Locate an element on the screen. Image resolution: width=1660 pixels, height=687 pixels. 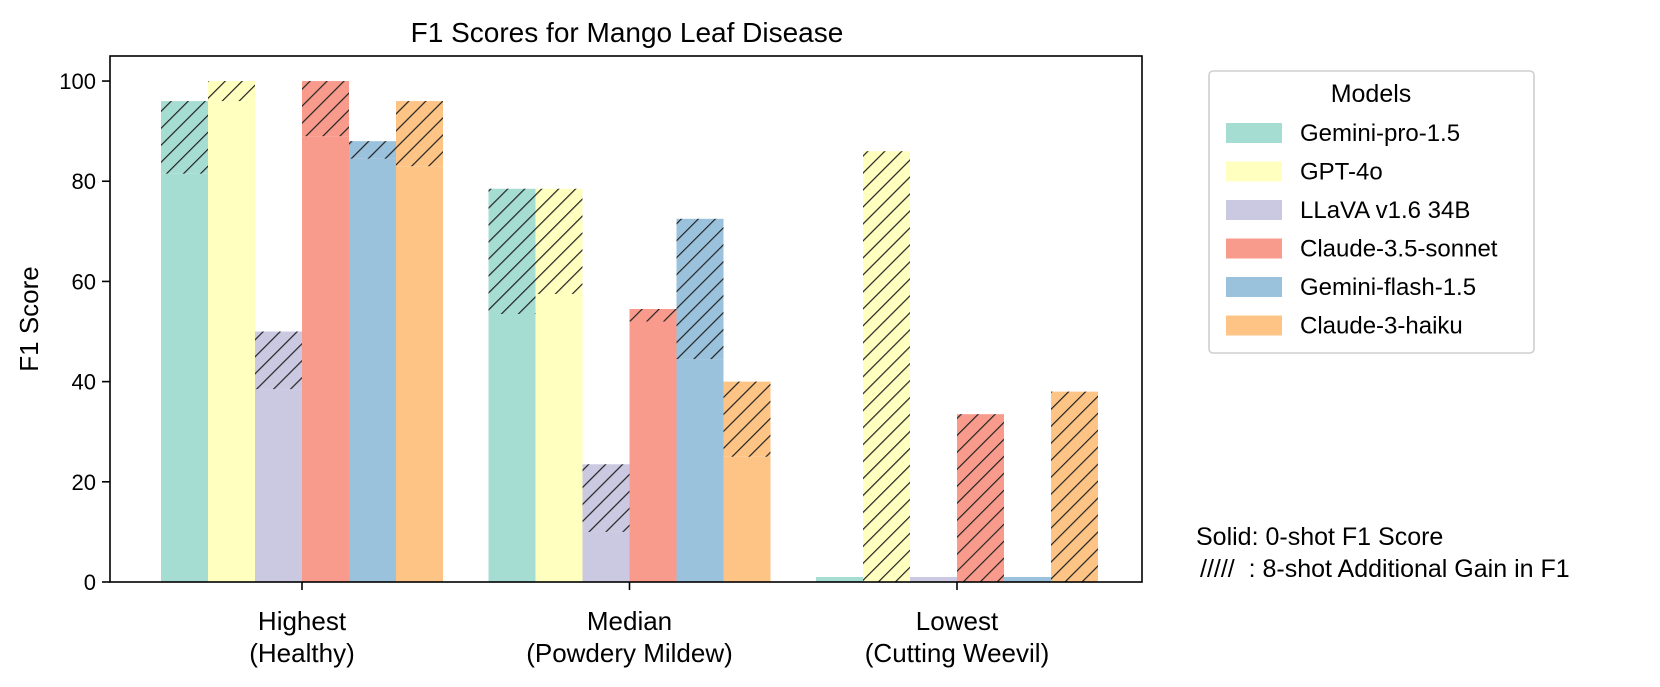
x-tick-label-1-line2: (Powdery Mildew) is located at coordinates (629, 653).